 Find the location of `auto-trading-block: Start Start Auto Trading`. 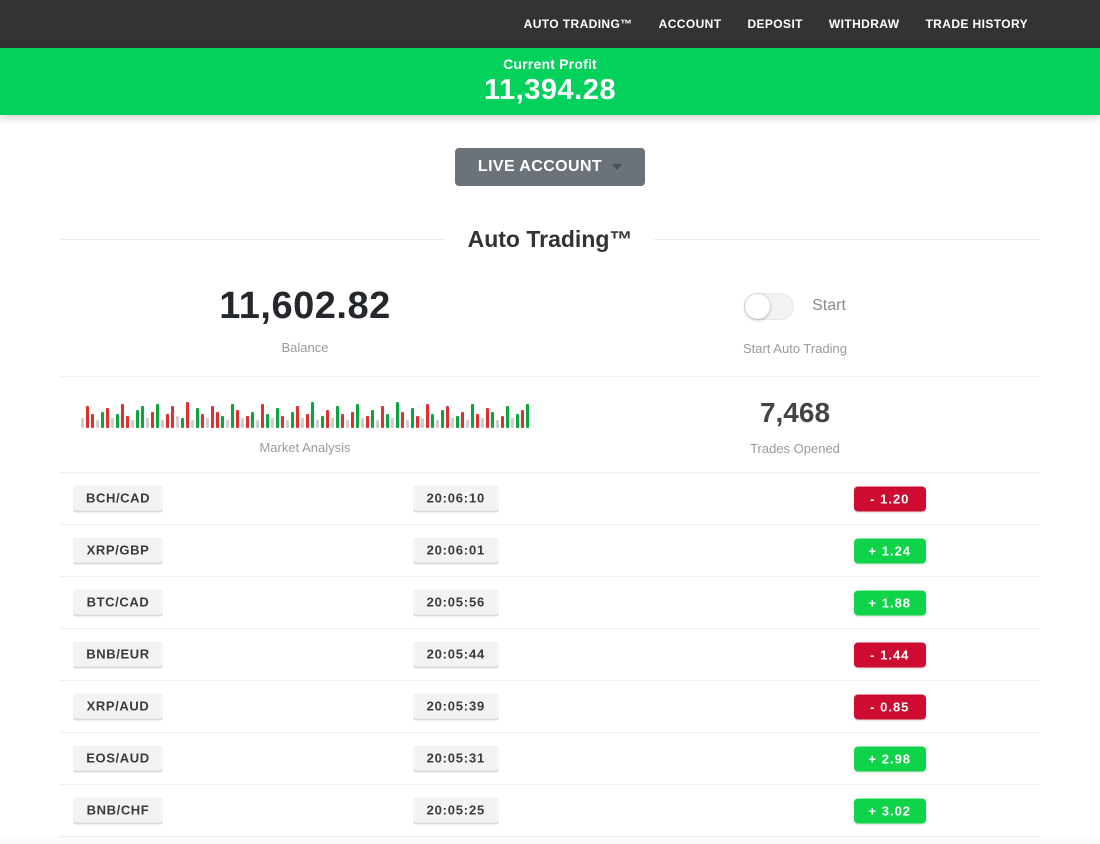

auto-trading-block: Start Start Auto Trading is located at coordinates (795, 319).